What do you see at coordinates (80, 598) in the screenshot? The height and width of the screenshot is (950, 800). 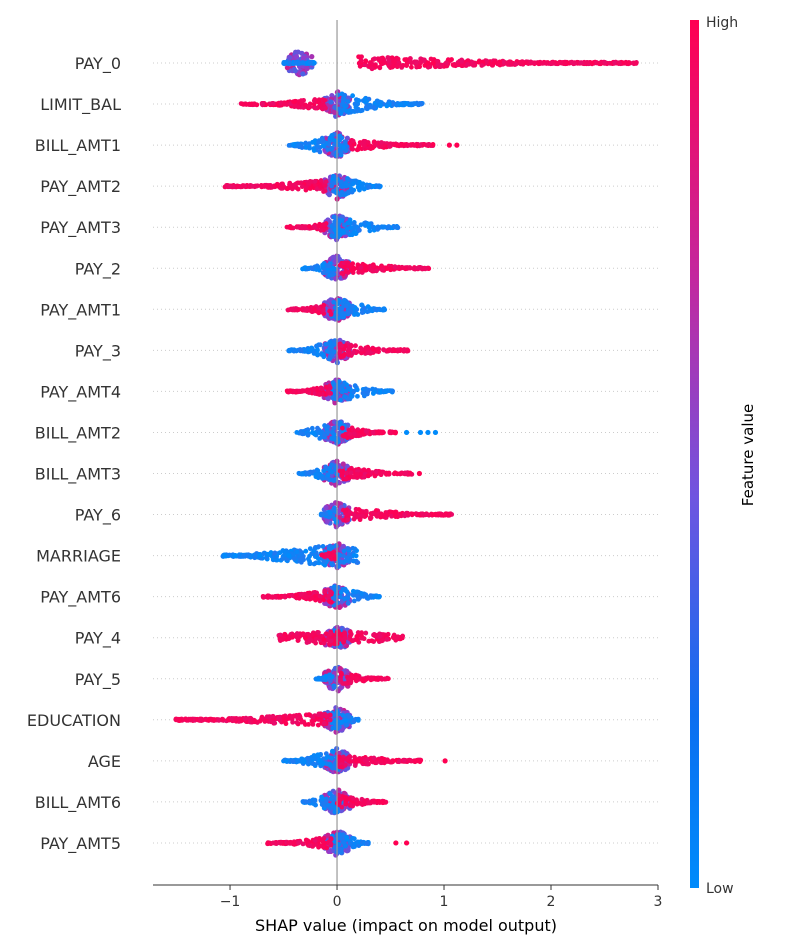 I see `feature-label: PAY_AMT6` at bounding box center [80, 598].